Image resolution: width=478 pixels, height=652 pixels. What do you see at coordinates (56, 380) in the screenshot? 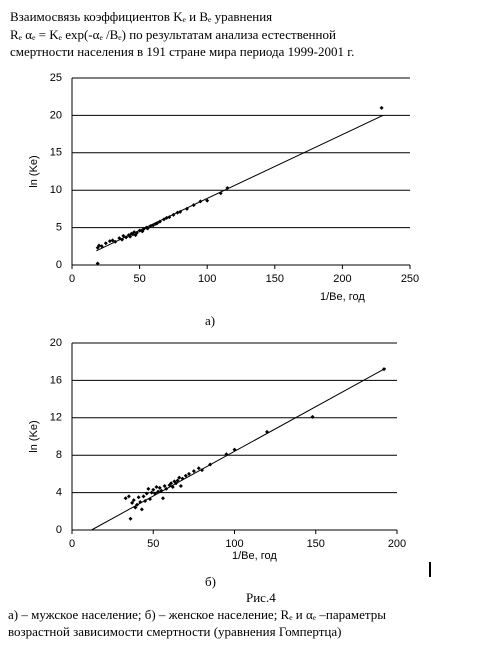
I see `y-tick-label: 16` at bounding box center [56, 380].